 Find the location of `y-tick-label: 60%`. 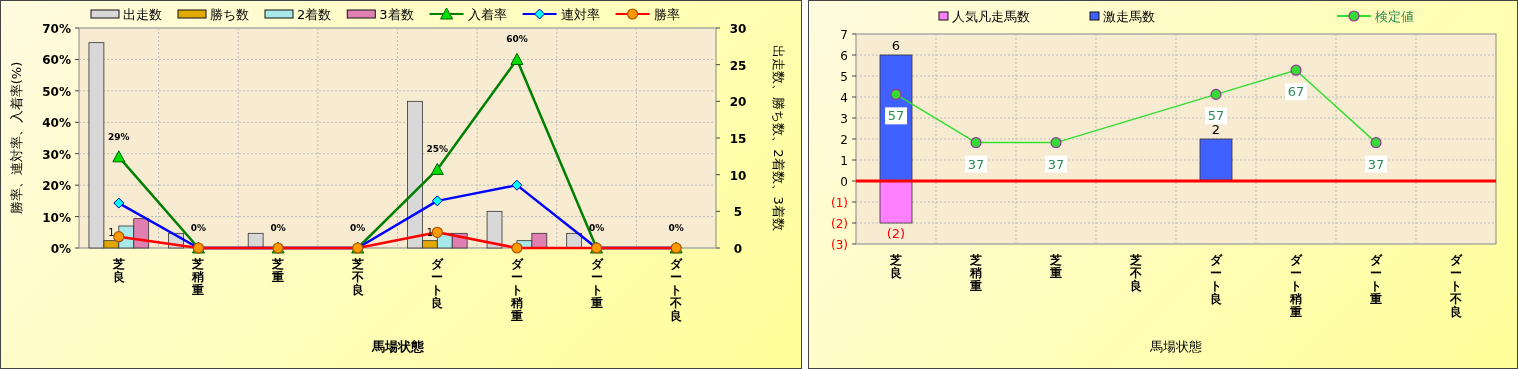

y-tick-label: 60% is located at coordinates (56, 60).